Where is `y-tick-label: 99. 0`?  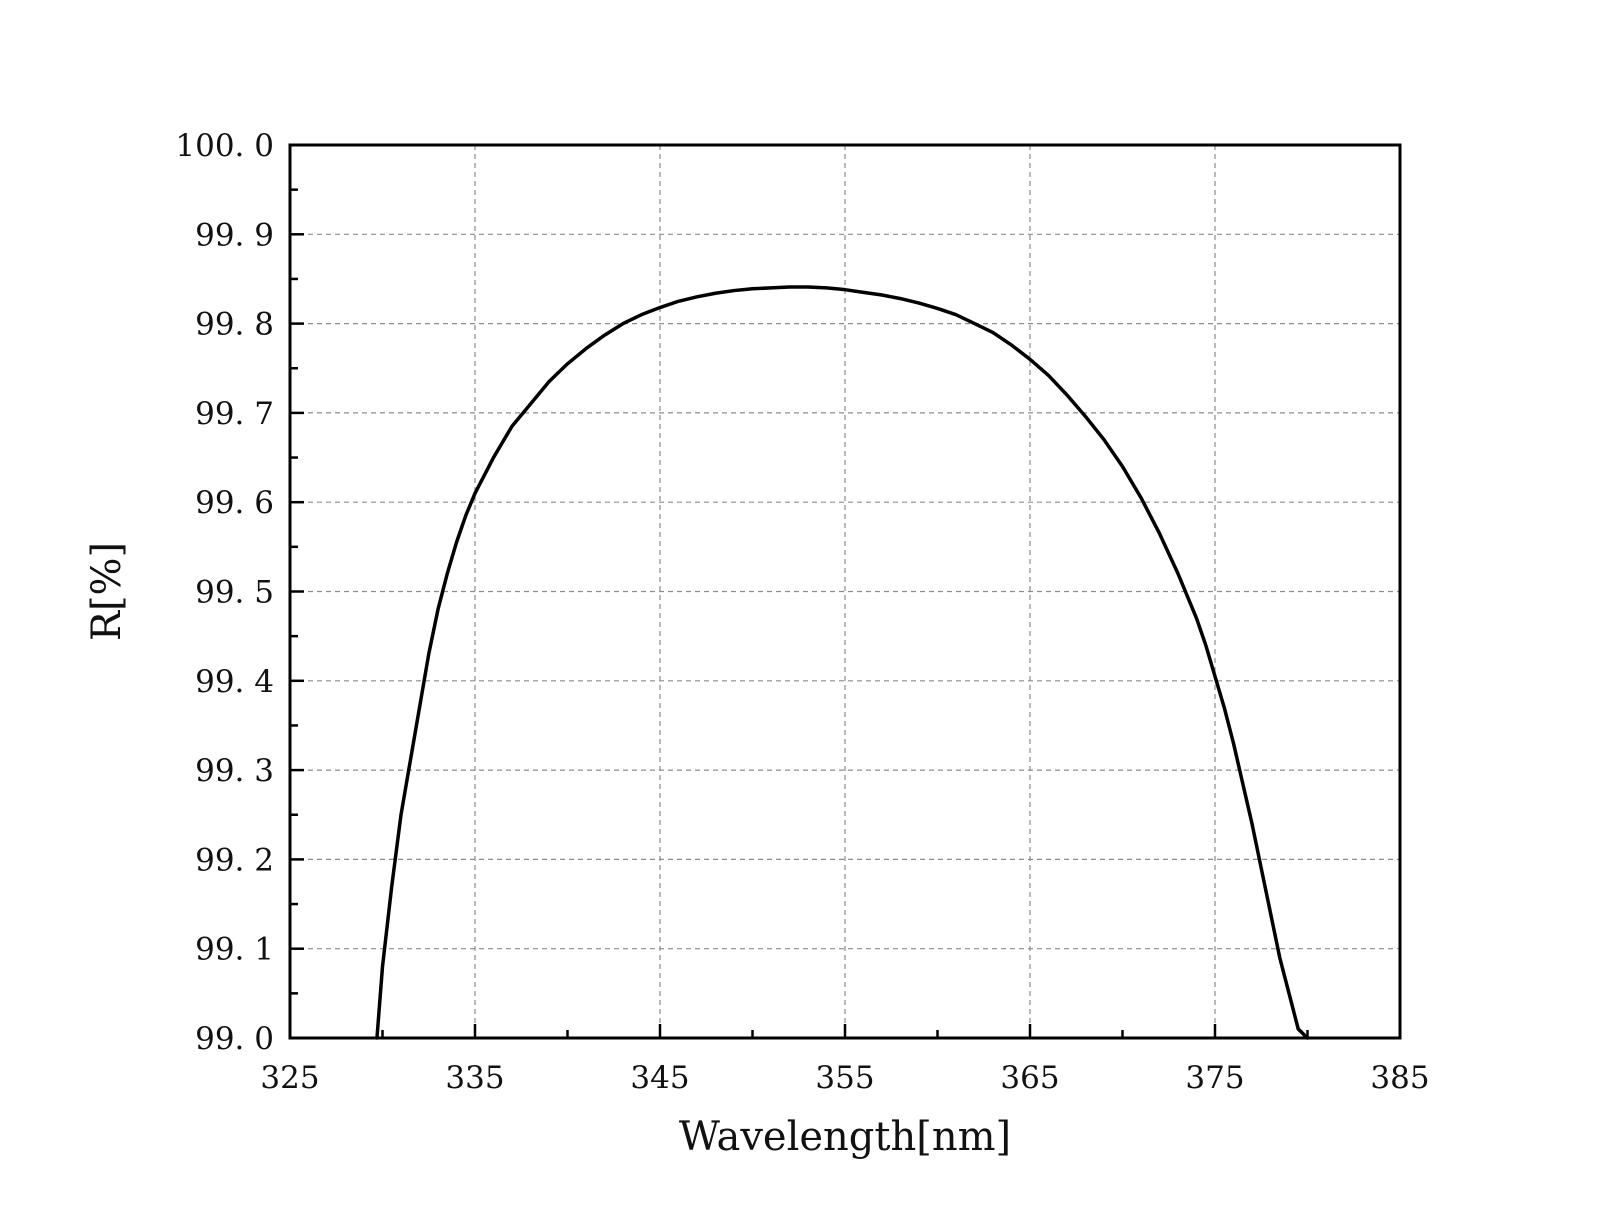 y-tick-label: 99. 0 is located at coordinates (234, 1039).